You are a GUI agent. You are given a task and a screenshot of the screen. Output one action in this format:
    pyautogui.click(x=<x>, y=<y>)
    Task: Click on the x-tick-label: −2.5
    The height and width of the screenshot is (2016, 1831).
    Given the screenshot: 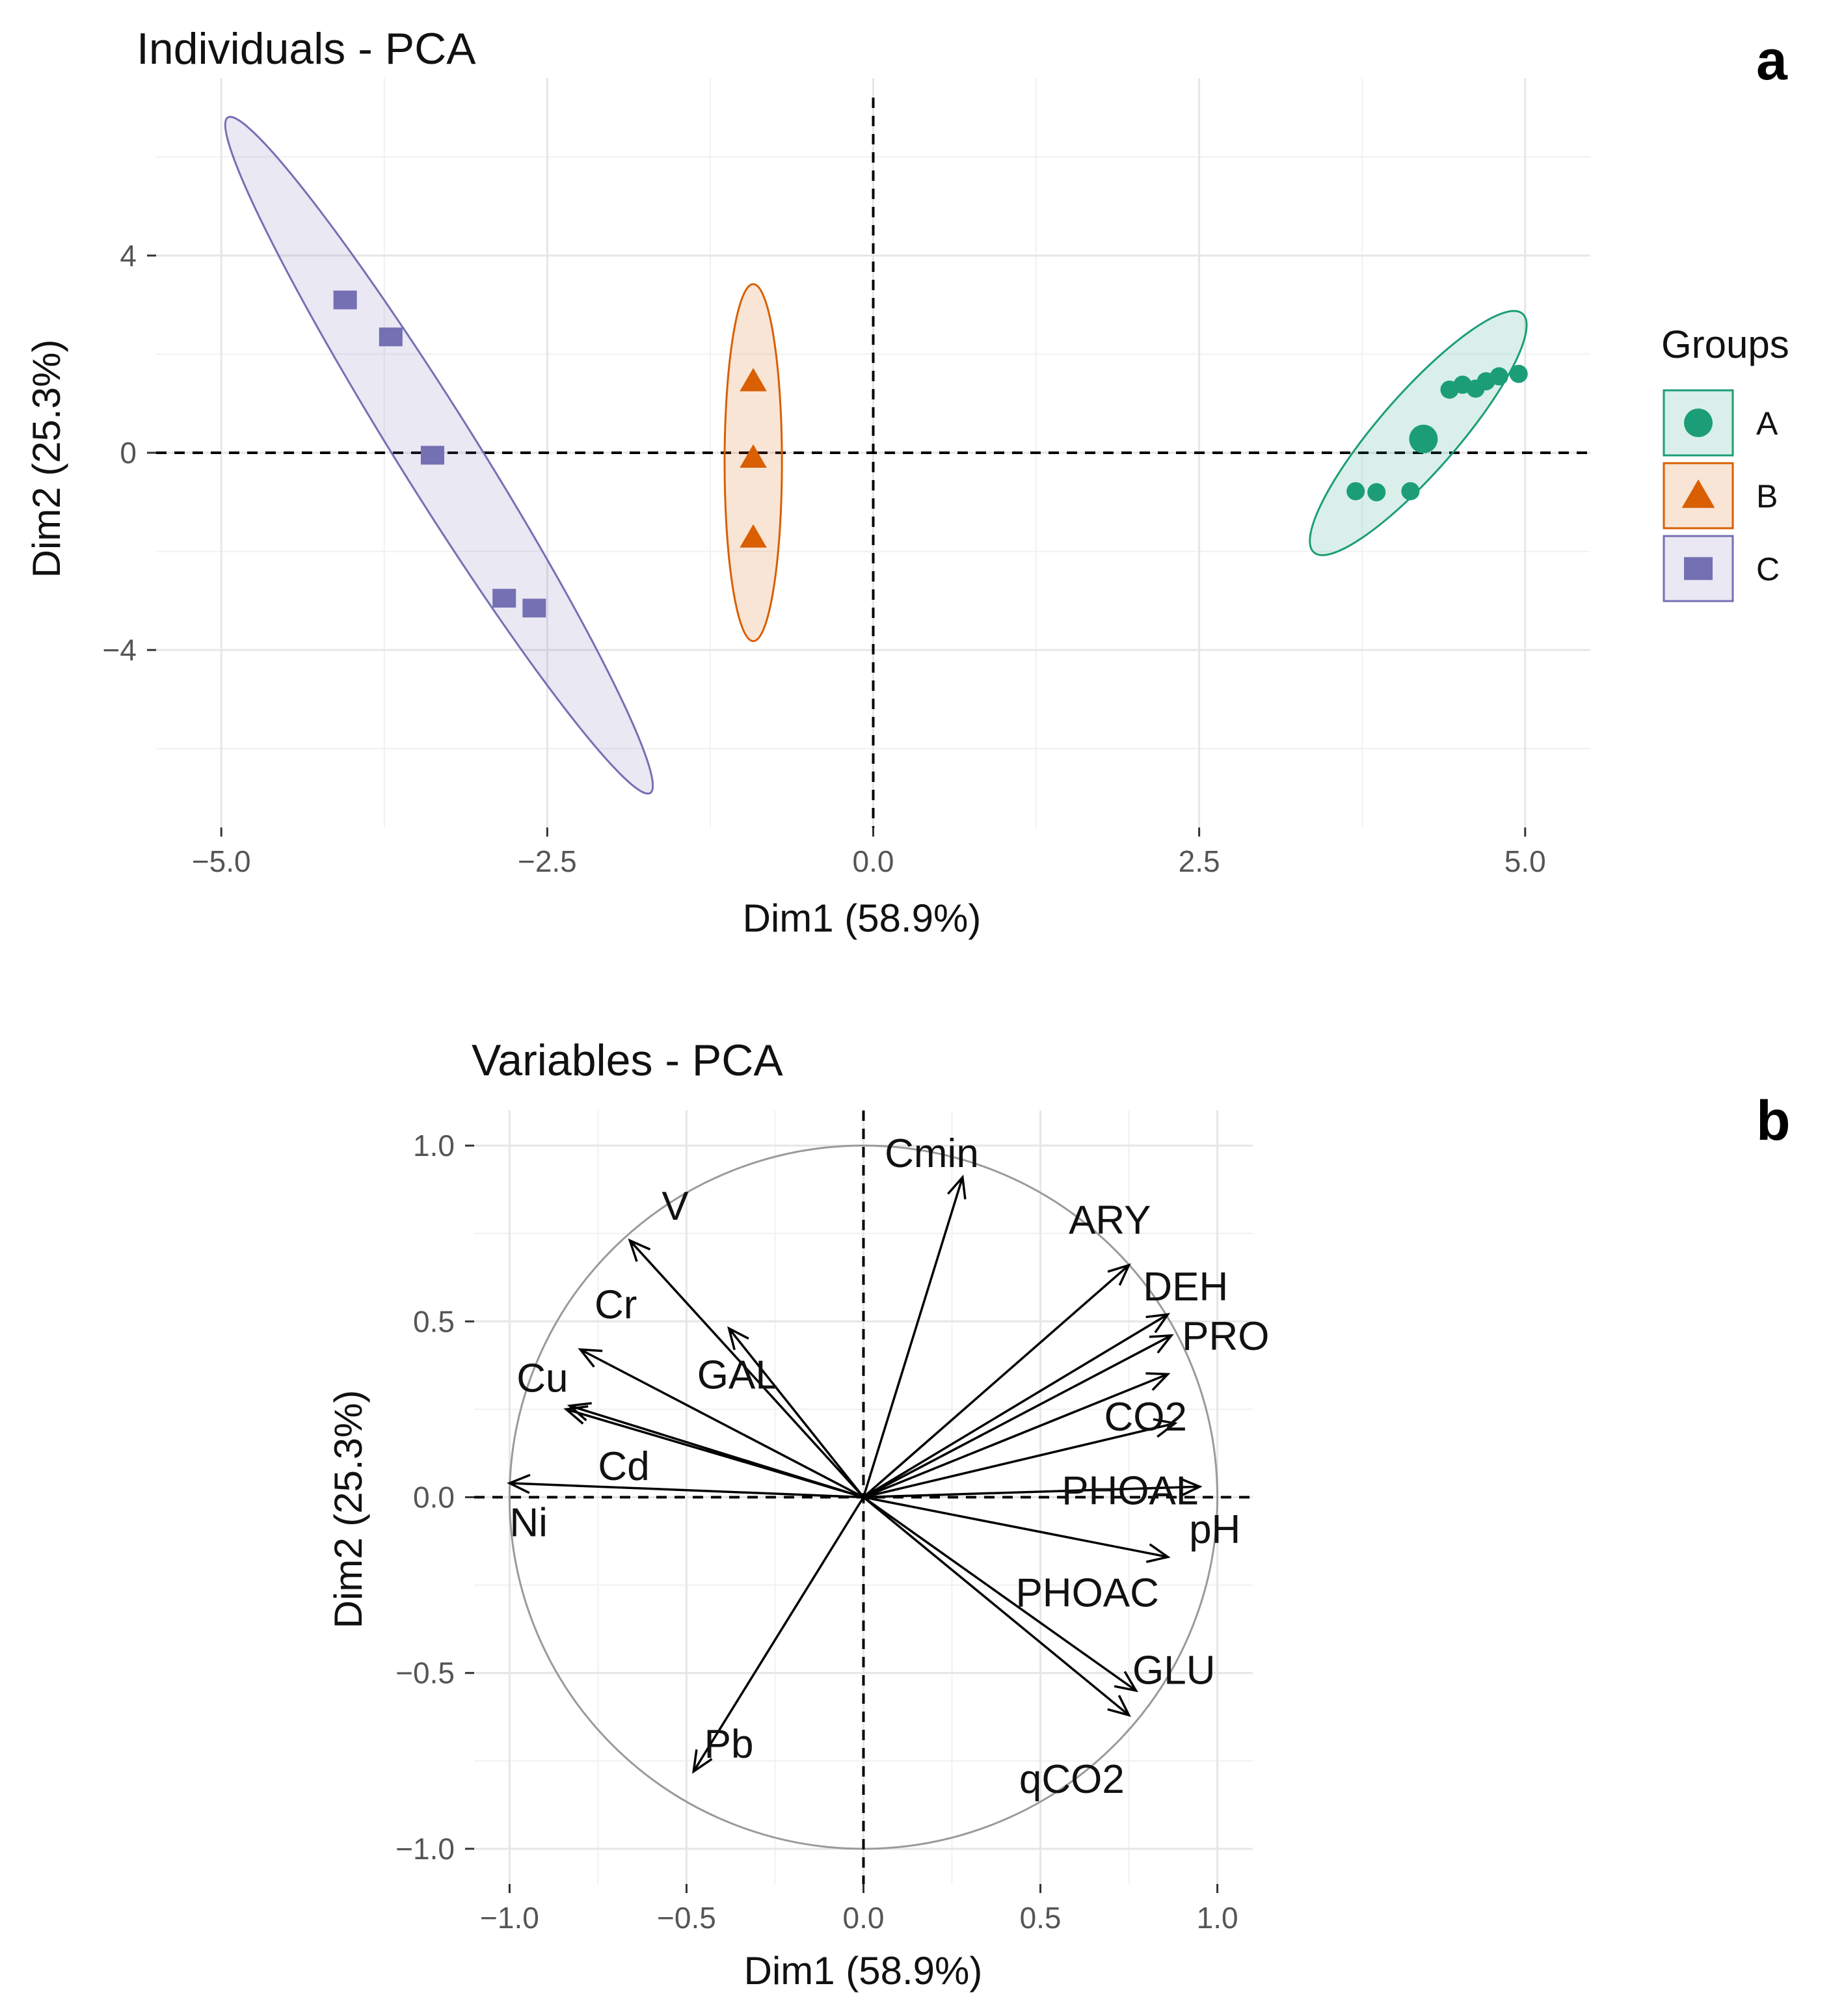 What is the action you would take?
    pyautogui.click(x=547, y=861)
    